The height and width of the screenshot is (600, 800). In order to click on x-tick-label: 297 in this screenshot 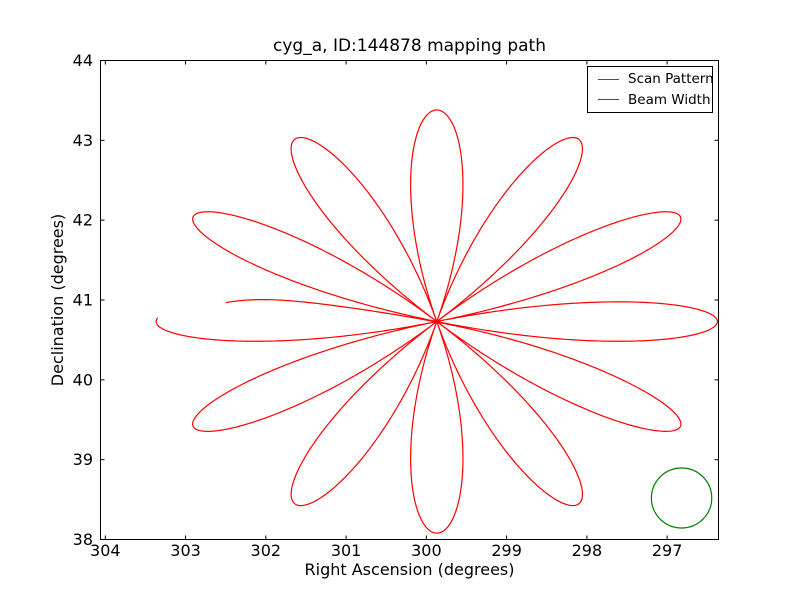, I will do `click(667, 550)`.